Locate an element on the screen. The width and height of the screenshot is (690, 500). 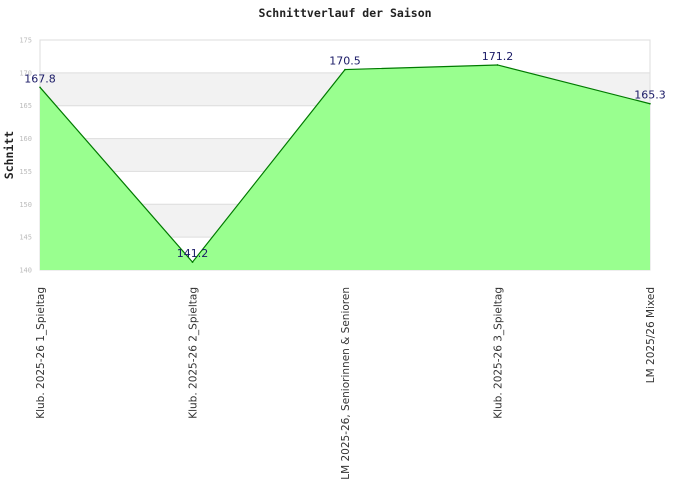
data-label: 167.8 is located at coordinates (40, 78).